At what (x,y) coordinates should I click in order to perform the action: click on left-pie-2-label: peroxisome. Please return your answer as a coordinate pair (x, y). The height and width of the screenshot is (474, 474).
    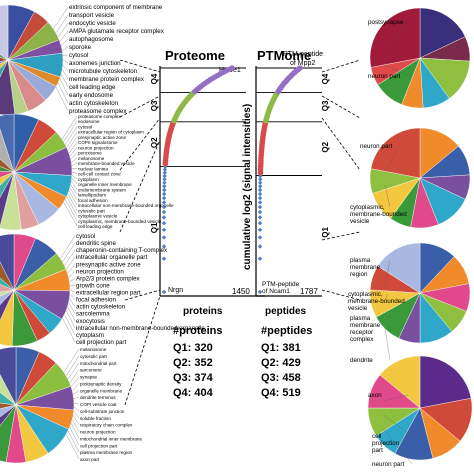
    Looking at the image, I should click on (90, 153).